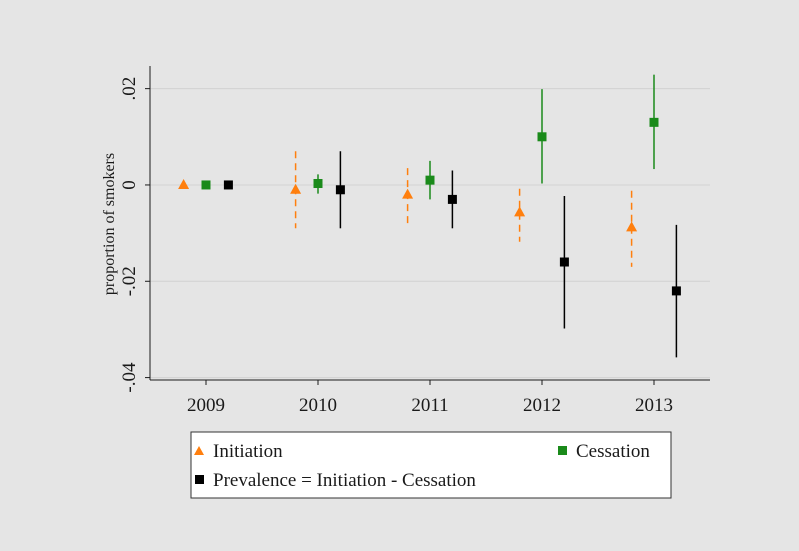 Image resolution: width=799 pixels, height=551 pixels. Describe the element at coordinates (520, 211) in the screenshot. I see `initiation-point-2012` at that location.